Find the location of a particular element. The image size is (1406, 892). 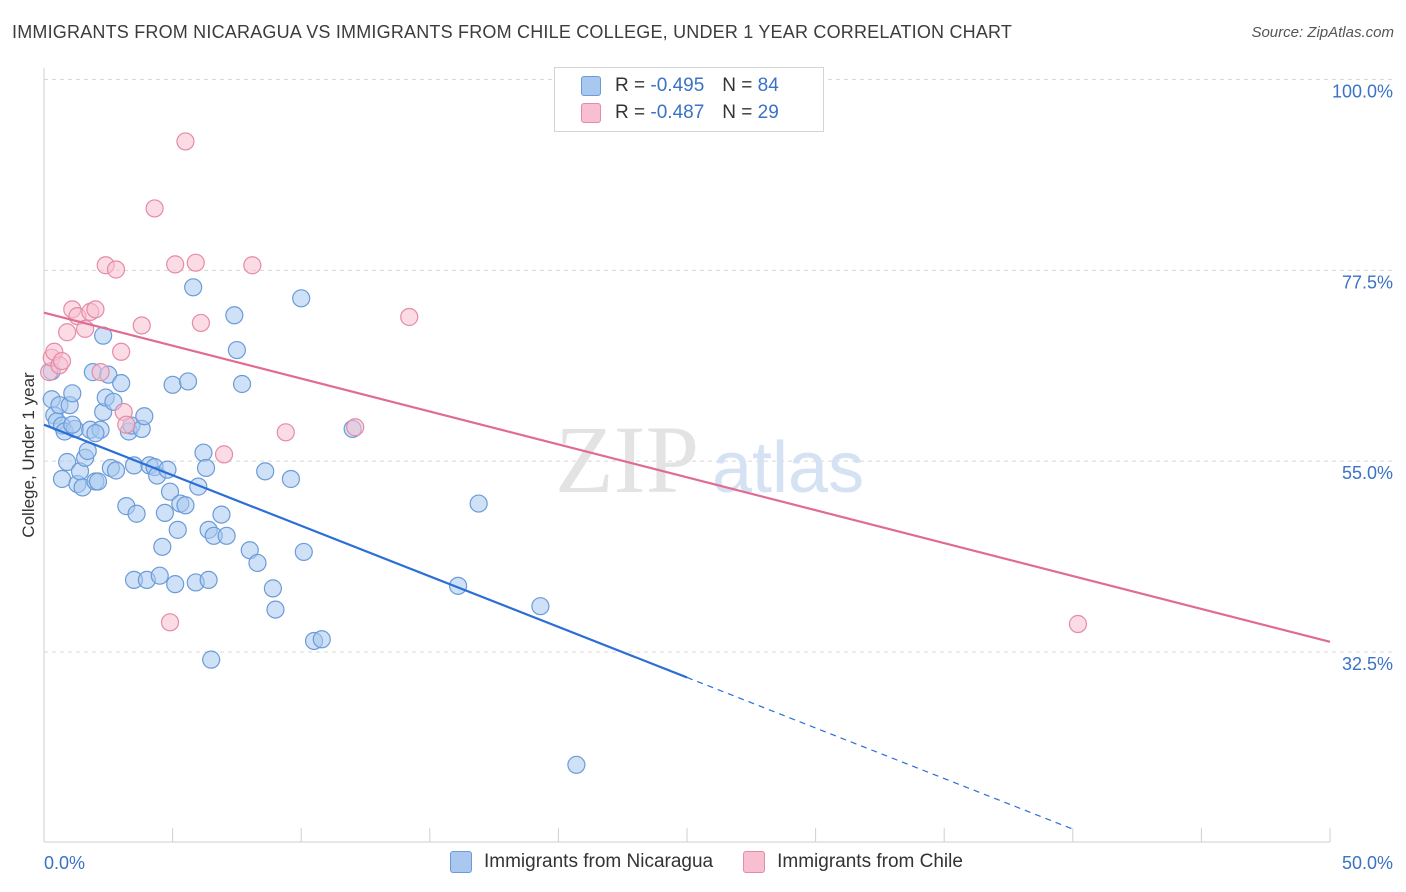

chile-swatch is located at coordinates (591, 113).